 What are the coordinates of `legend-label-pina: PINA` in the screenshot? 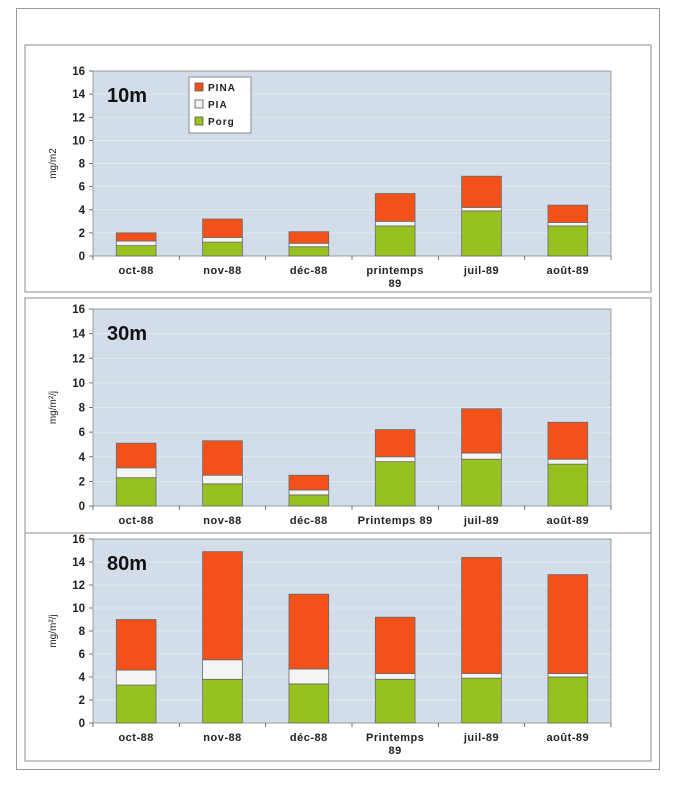 It's located at (222, 88).